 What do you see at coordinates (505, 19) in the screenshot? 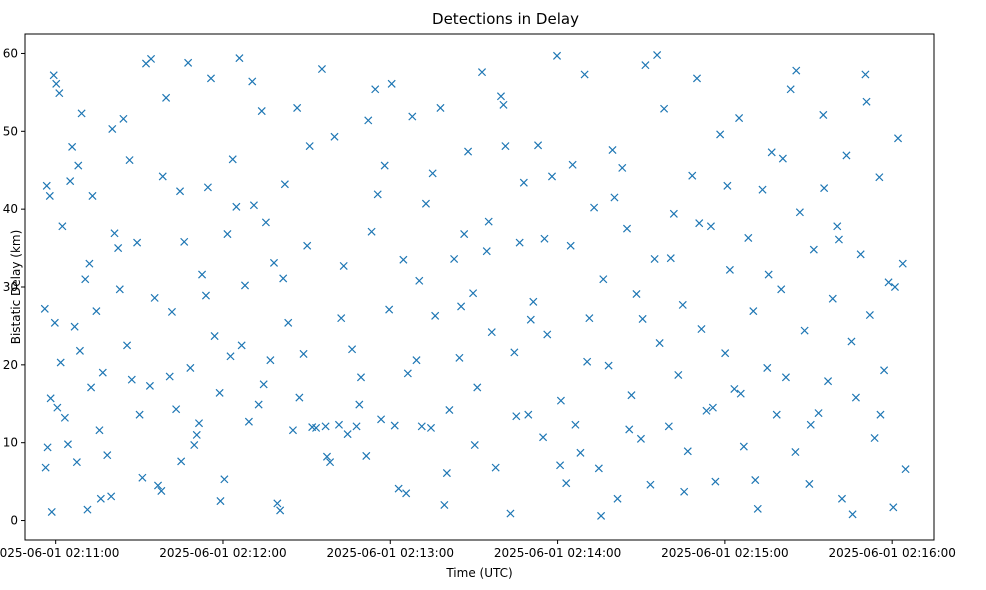
I see `chart-title: Detections in Delay` at bounding box center [505, 19].